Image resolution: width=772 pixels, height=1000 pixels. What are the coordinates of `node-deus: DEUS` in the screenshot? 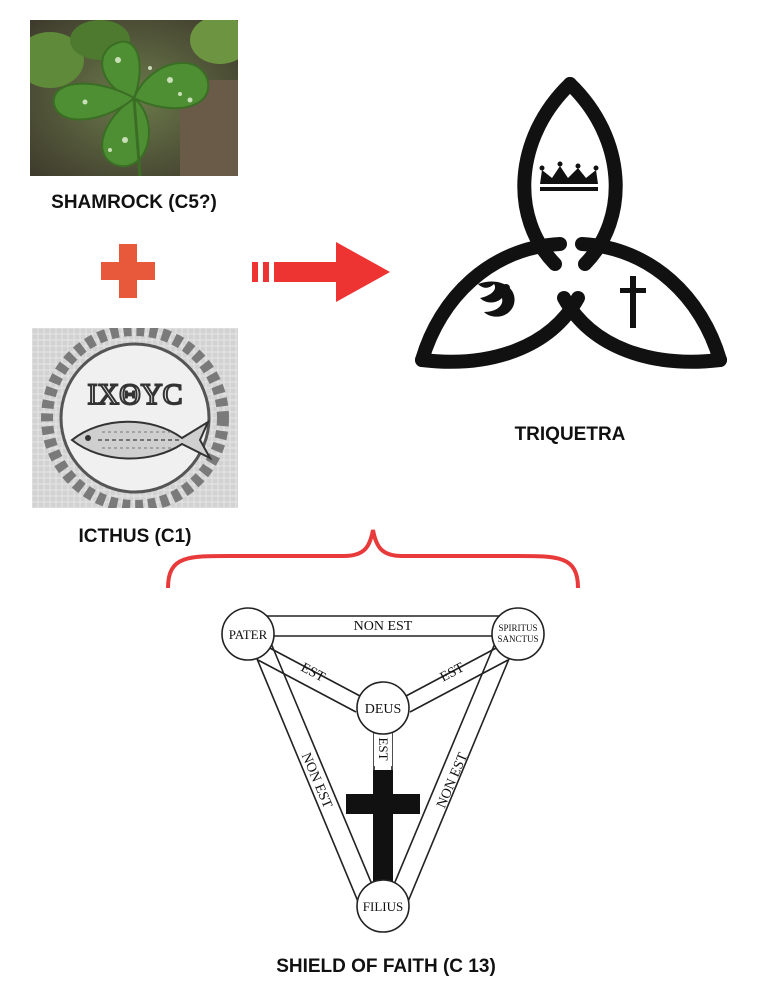 It's located at (383, 709).